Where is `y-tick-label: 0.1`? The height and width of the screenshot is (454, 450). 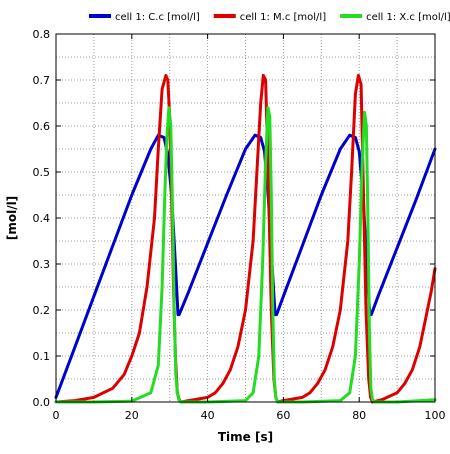
y-tick-label: 0.1 is located at coordinates (42, 356).